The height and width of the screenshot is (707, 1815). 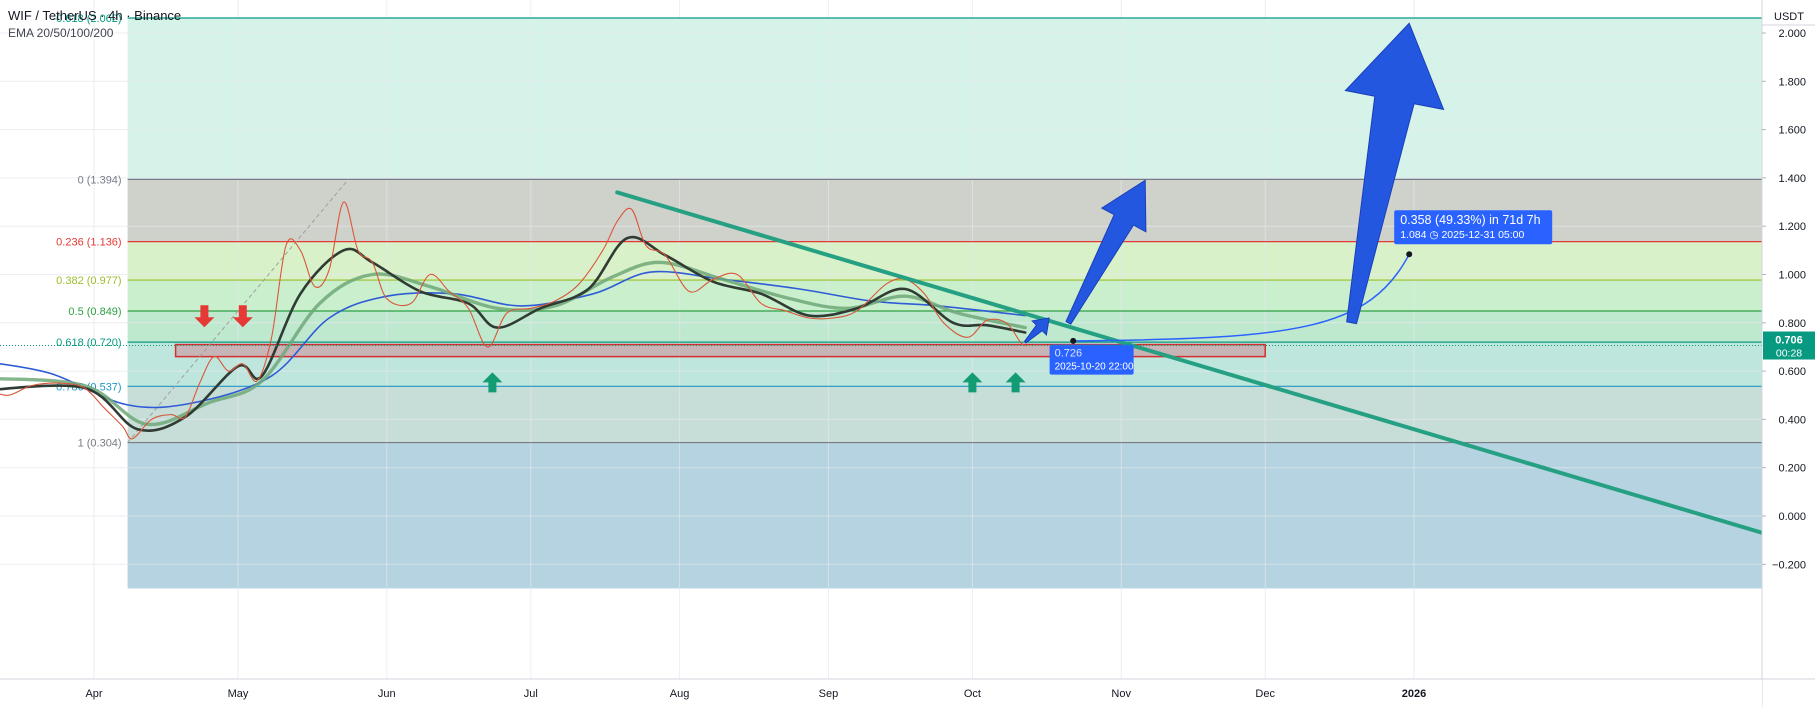 I want to click on fib-label-6: 1 (0.304), so click(x=100, y=444).